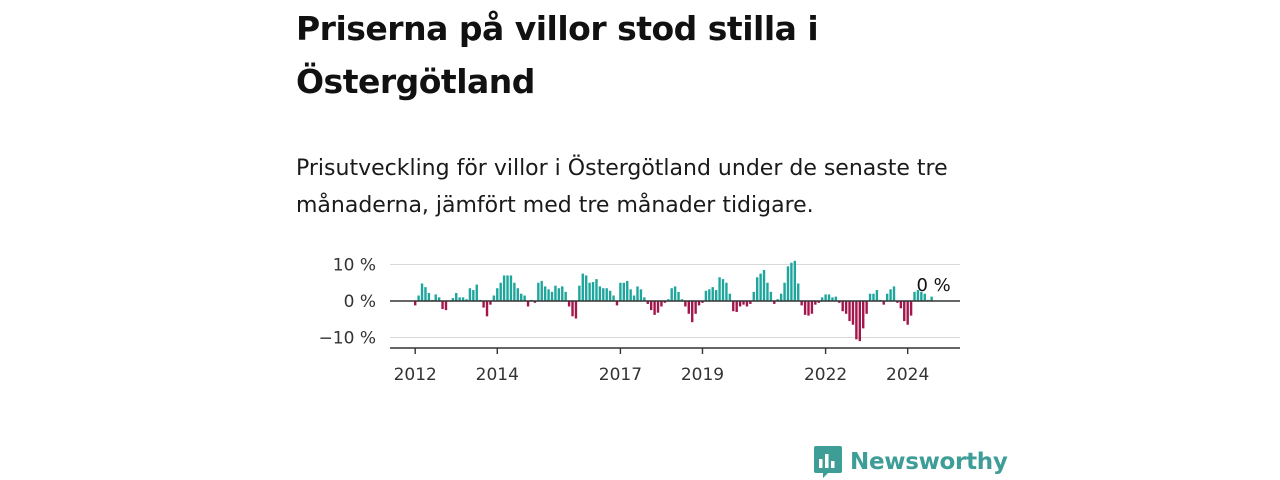 Image resolution: width=1280 pixels, height=480 pixels. Describe the element at coordinates (933, 285) in the screenshot. I see `last-value-label: 0 %` at that location.